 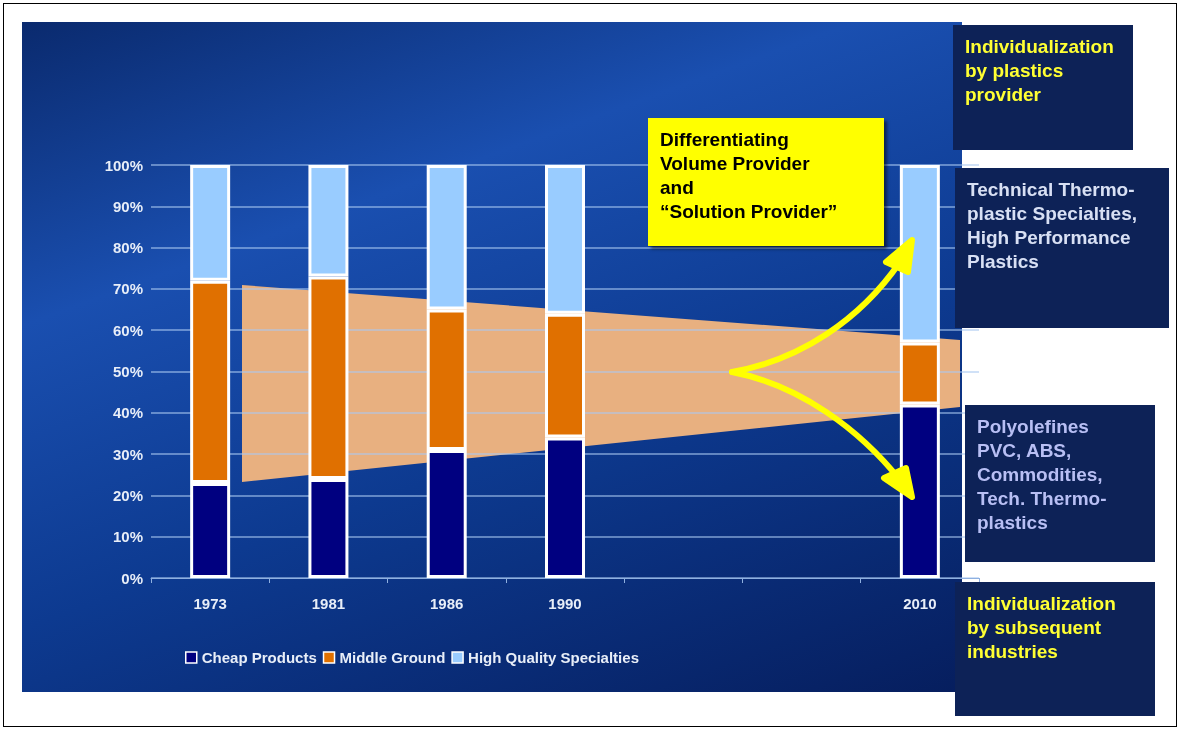 What do you see at coordinates (1041, 628) in the screenshot?
I see `text: Individualization by subsequent industries` at bounding box center [1041, 628].